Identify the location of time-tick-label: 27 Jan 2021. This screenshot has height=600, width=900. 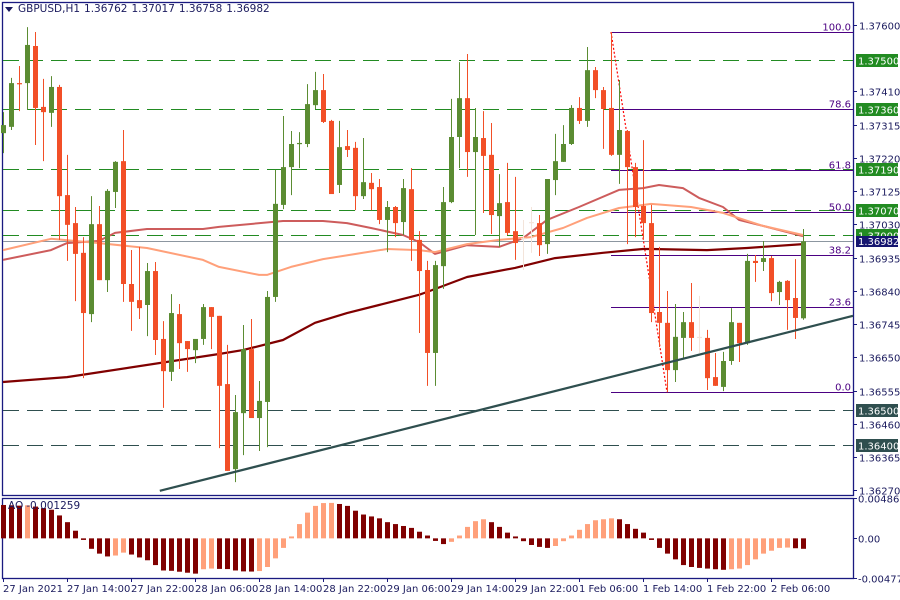
(33, 589).